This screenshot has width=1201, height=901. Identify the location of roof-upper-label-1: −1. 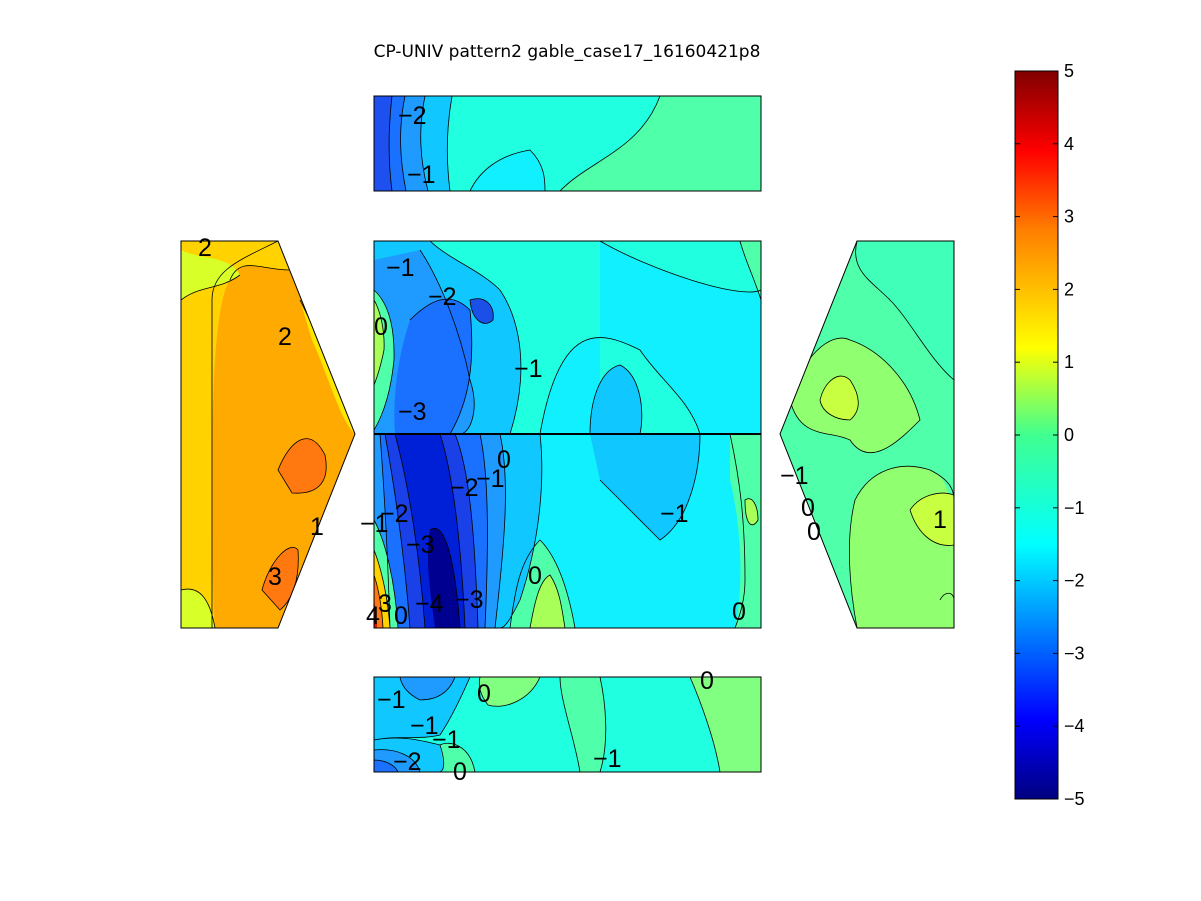
(400, 268).